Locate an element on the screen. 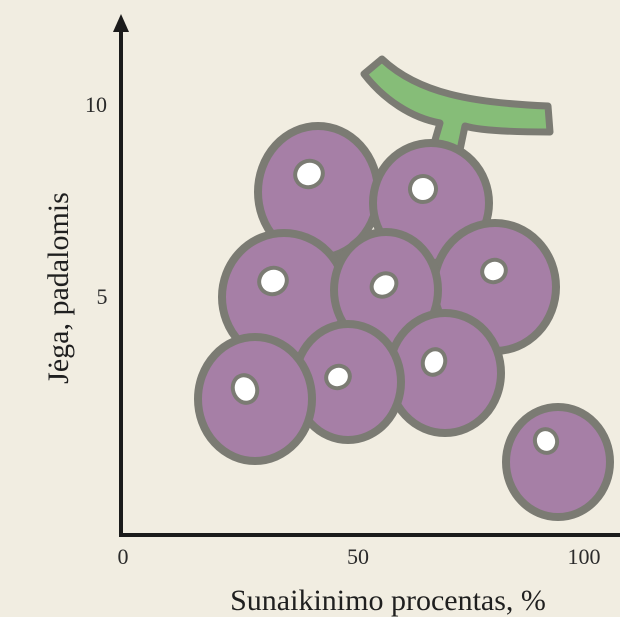 The height and width of the screenshot is (617, 620). x-tick-label: 100 is located at coordinates (584, 556).